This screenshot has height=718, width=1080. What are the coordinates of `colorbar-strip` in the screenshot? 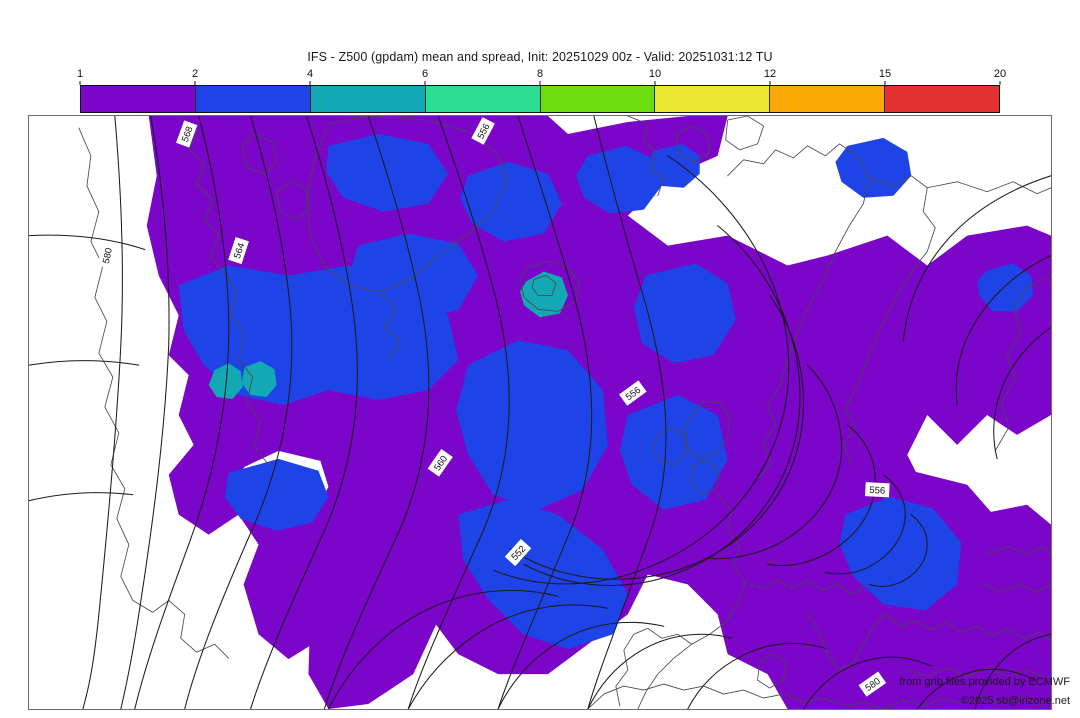 It's located at (540, 99).